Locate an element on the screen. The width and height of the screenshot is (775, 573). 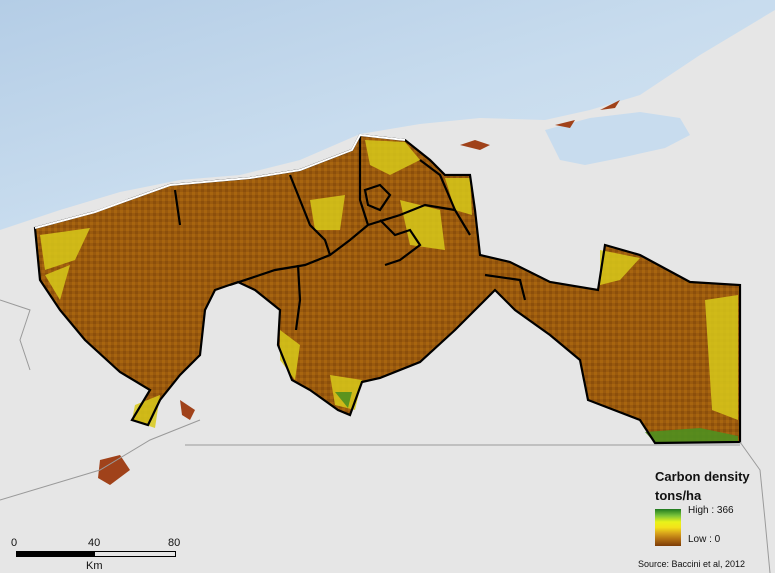
scale-tick-40: 40 is located at coordinates (94, 543).